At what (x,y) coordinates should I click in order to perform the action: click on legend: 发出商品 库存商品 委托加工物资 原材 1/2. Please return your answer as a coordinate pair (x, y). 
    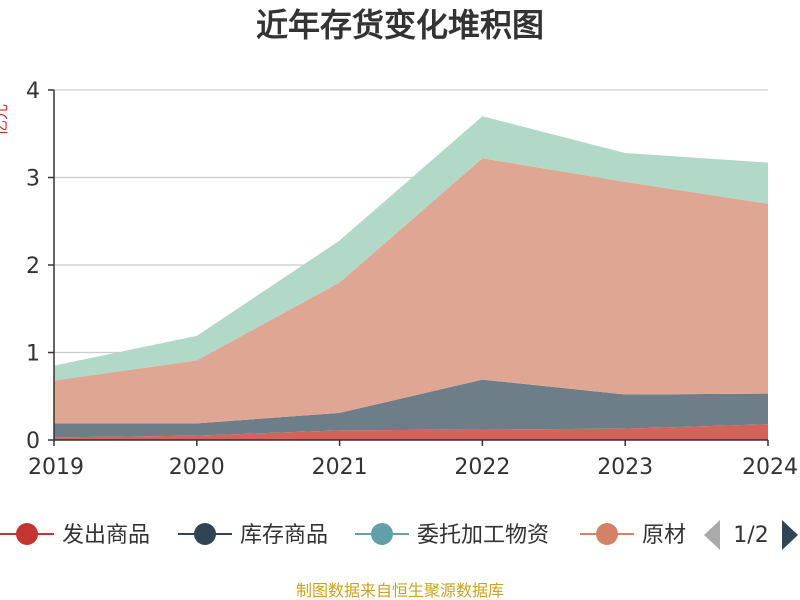
    Looking at the image, I should click on (399, 535).